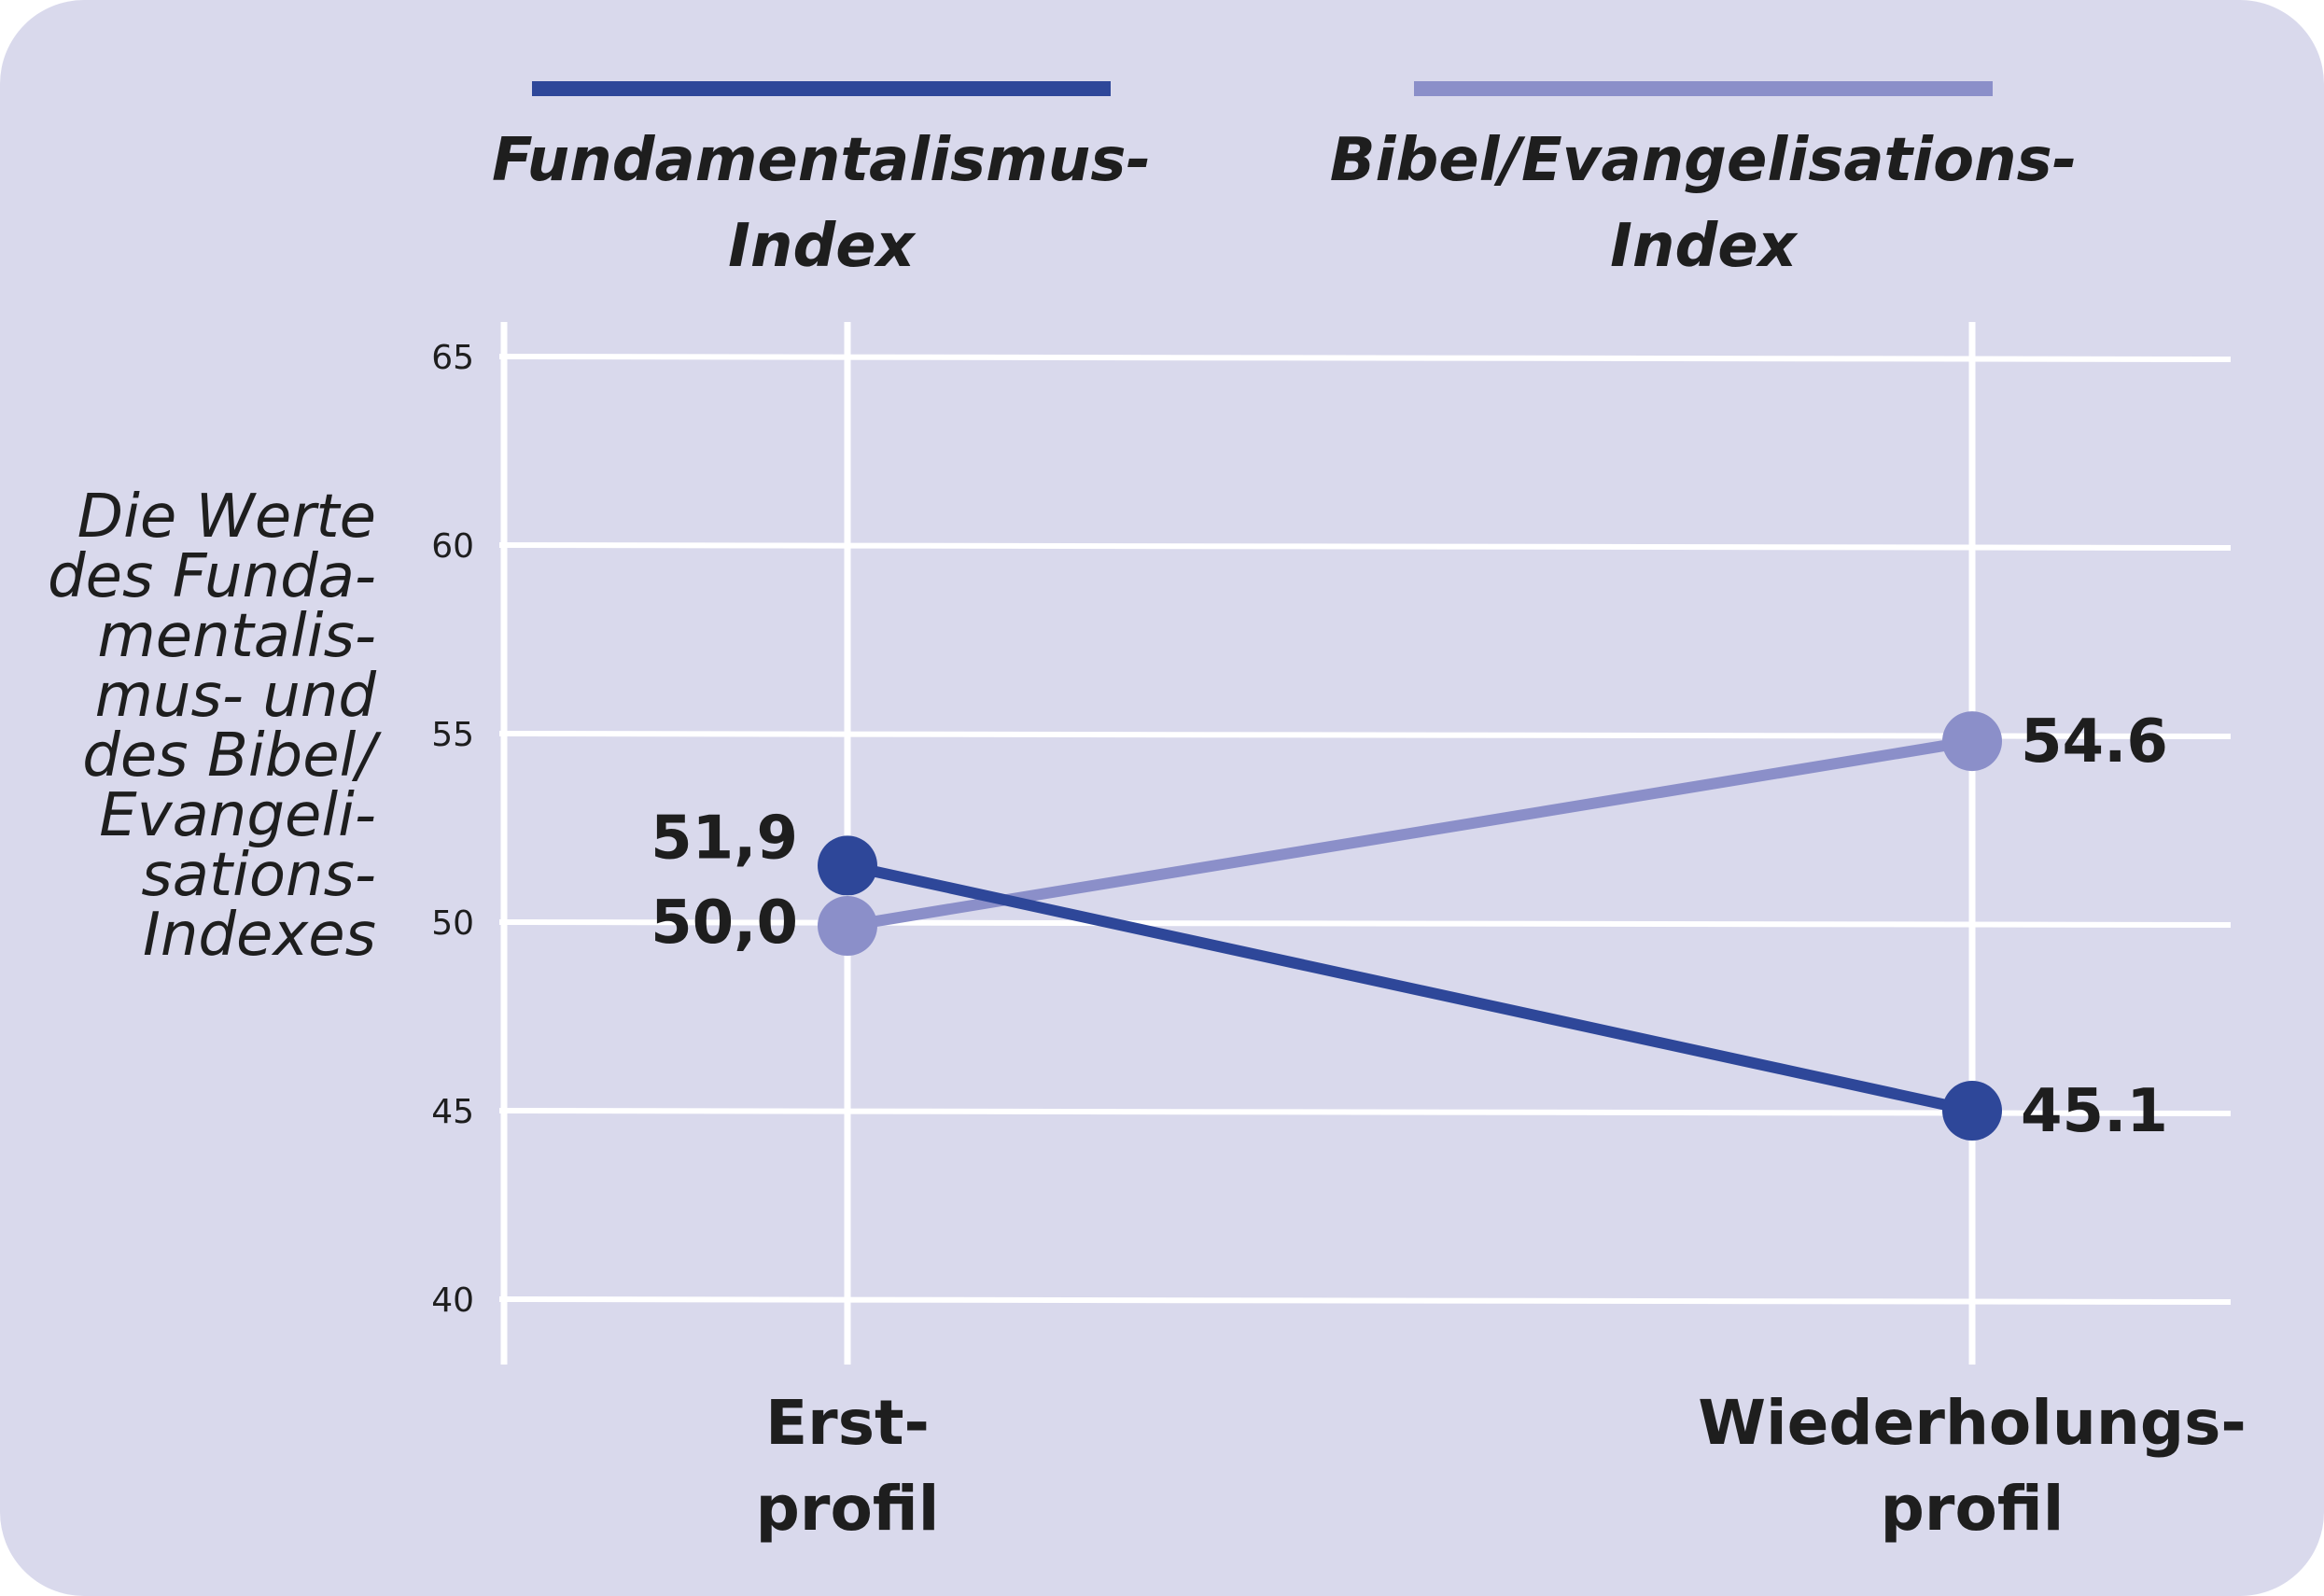  I want to click on legend-label-line: Bibel/Evangelisations-, so click(1704, 160).